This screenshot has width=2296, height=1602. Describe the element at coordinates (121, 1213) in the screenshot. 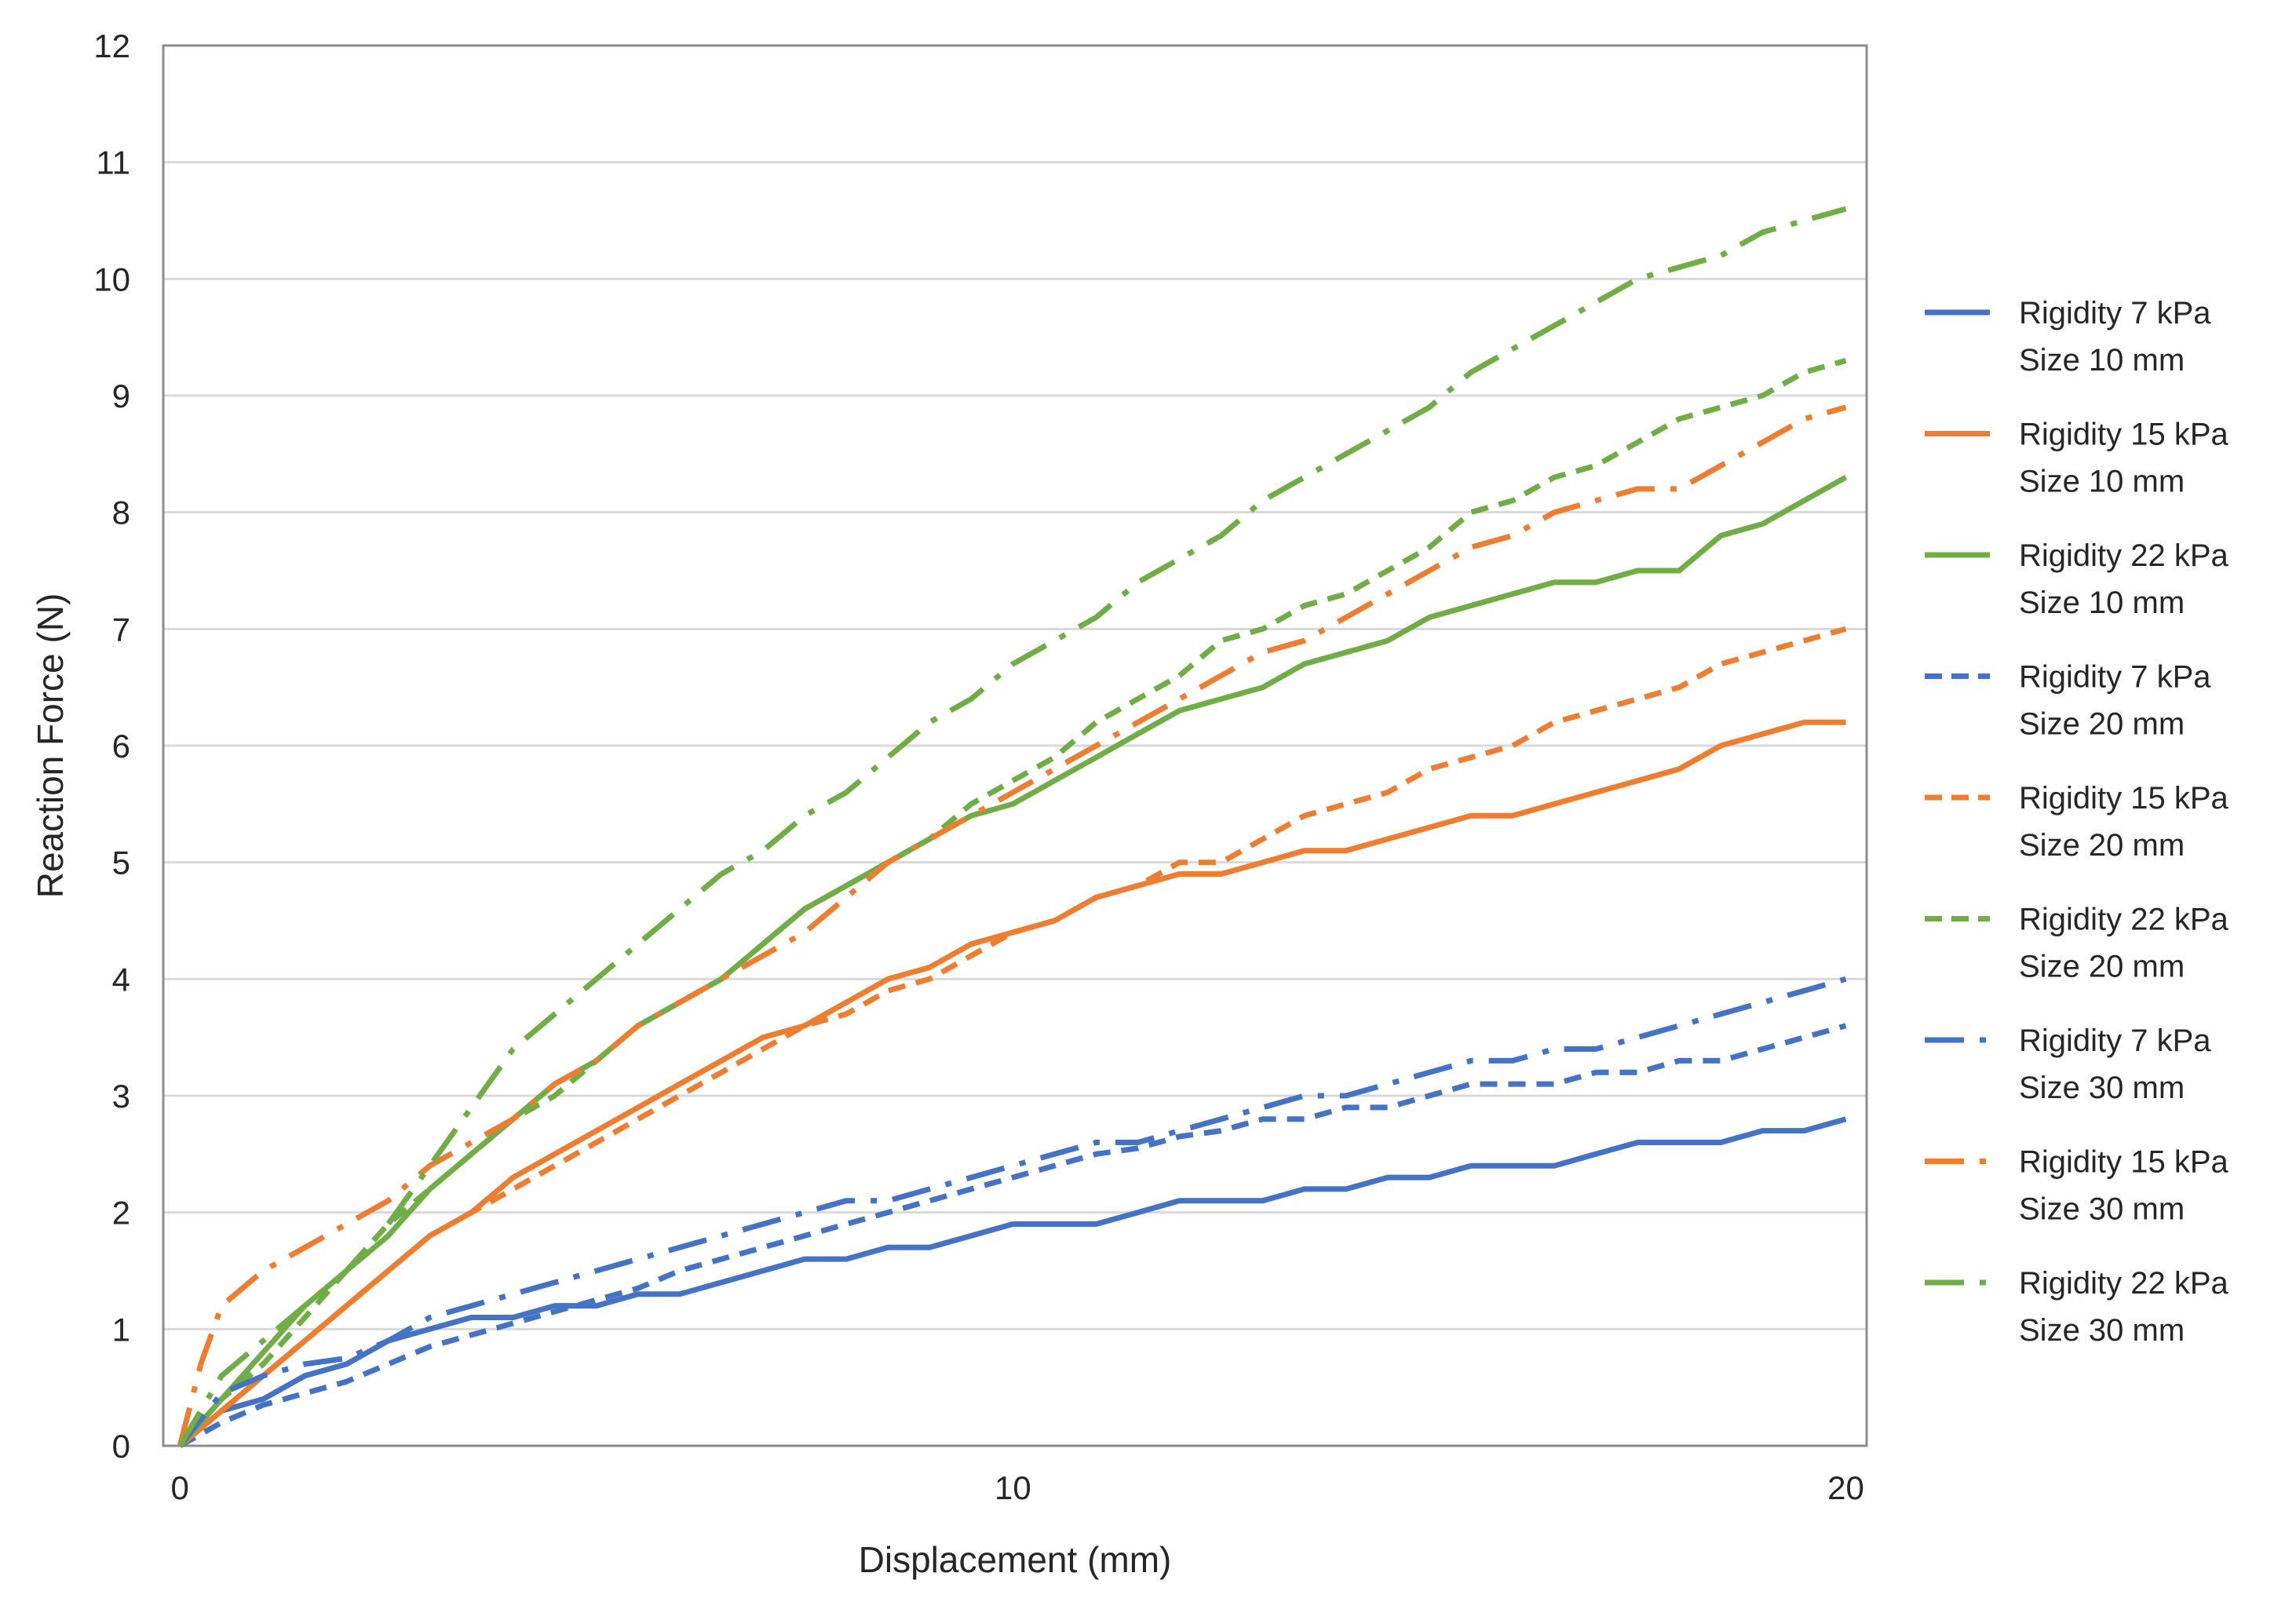

I see `y-tick-label: 2` at that location.